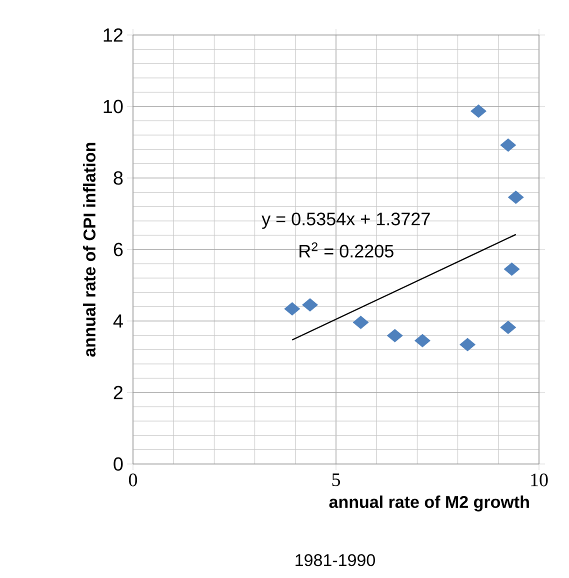 The height and width of the screenshot is (578, 569). I want to click on annotation: y = 0.5354x + 1.3727, so click(346, 220).